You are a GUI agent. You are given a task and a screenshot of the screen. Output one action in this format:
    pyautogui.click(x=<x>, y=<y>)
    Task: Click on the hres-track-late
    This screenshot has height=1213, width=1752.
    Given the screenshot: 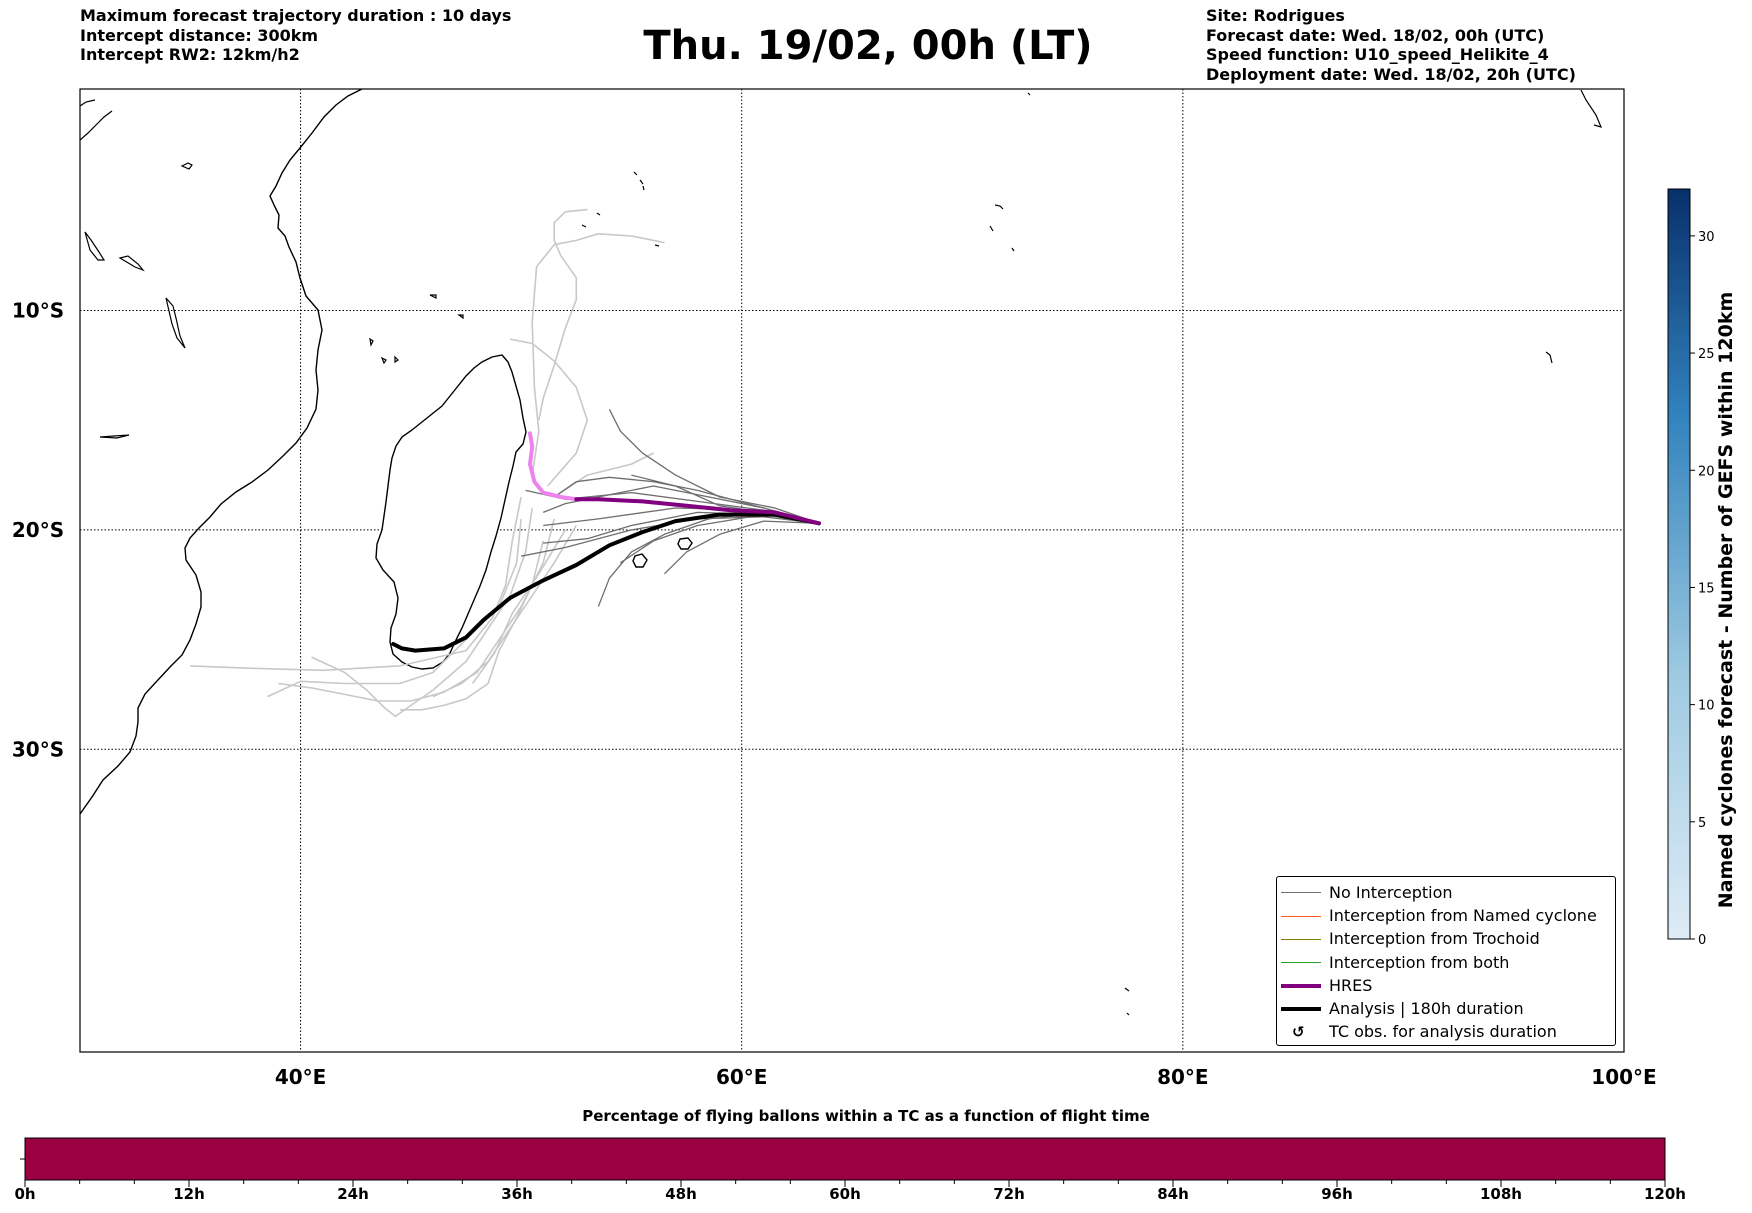 What is the action you would take?
    pyautogui.click(x=553, y=466)
    